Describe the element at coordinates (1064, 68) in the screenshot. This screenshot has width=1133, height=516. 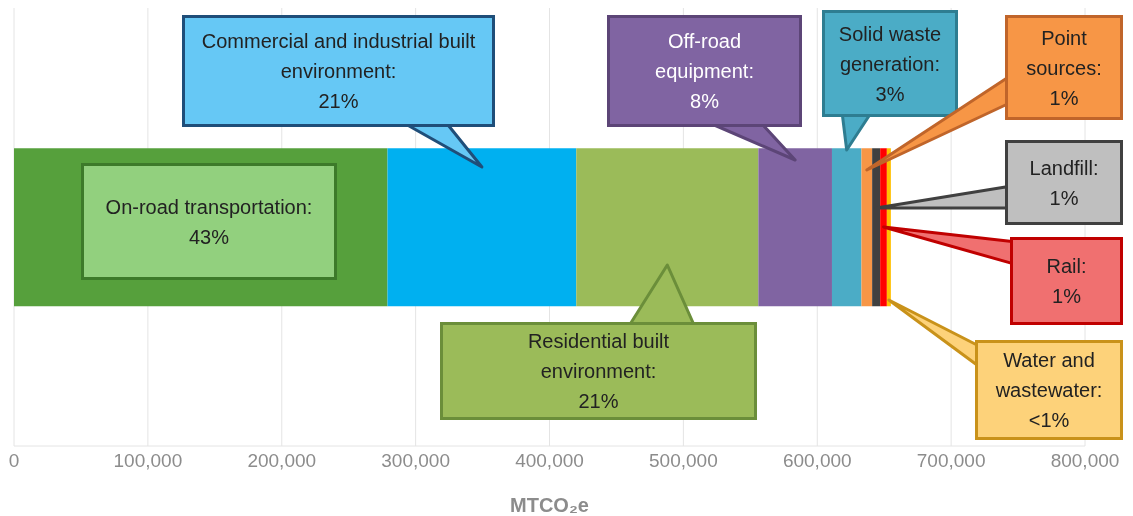
I see `annotation: Point sources: 1%` at that location.